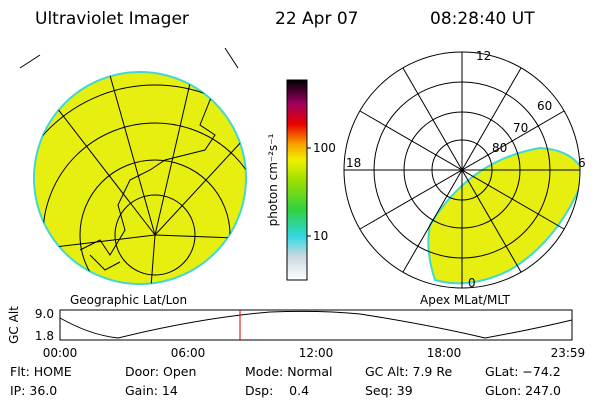  I want to click on info-field: Door: Open, so click(160, 371).